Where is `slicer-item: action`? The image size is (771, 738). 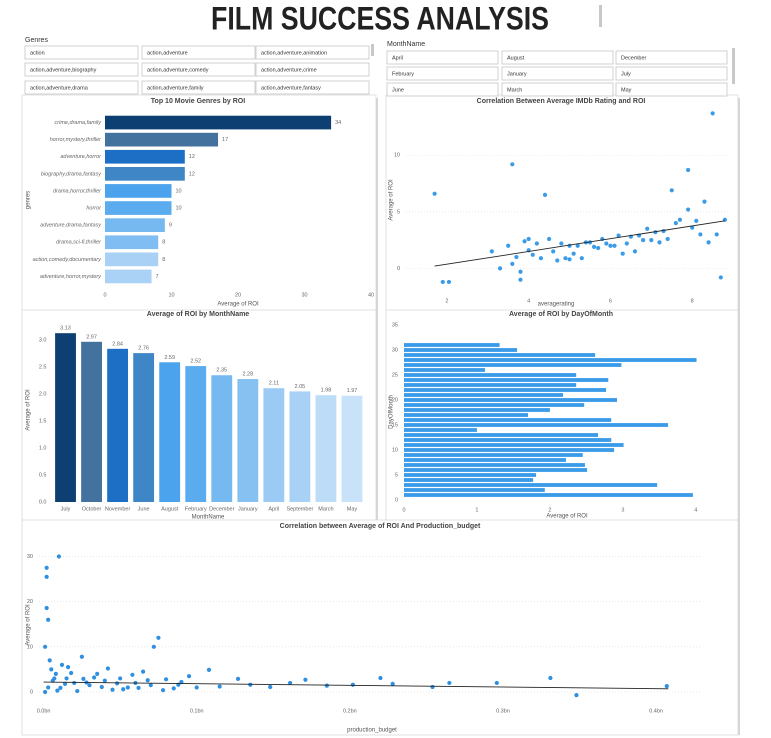
slicer-item: action is located at coordinates (37, 53).